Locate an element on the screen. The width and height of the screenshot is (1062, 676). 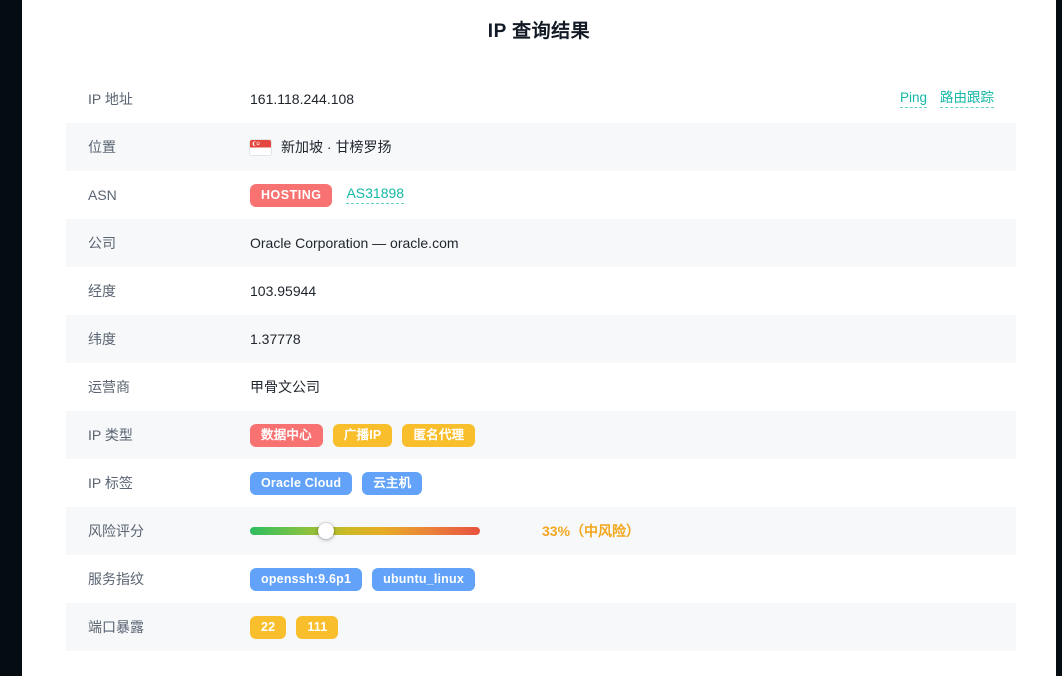
tag-badge: Oracle Cloud is located at coordinates (301, 483).